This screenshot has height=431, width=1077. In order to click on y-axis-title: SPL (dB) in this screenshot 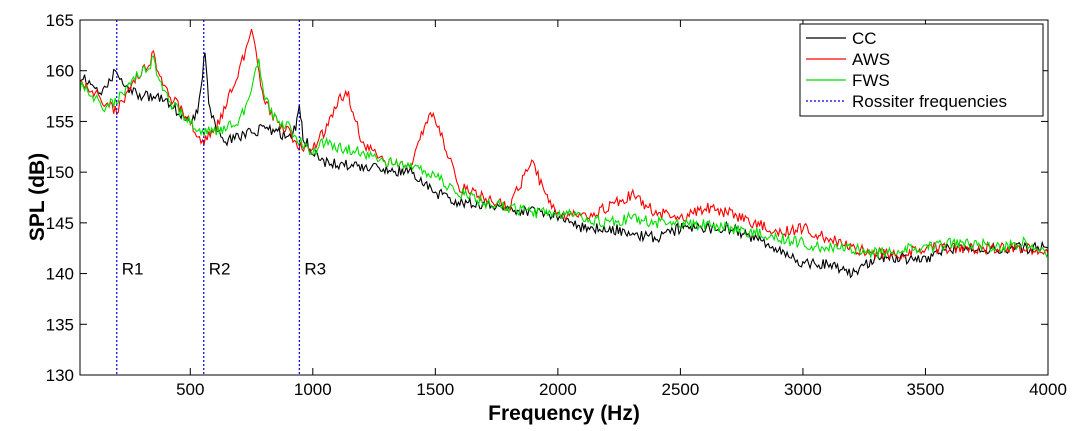, I will do `click(37, 197)`.